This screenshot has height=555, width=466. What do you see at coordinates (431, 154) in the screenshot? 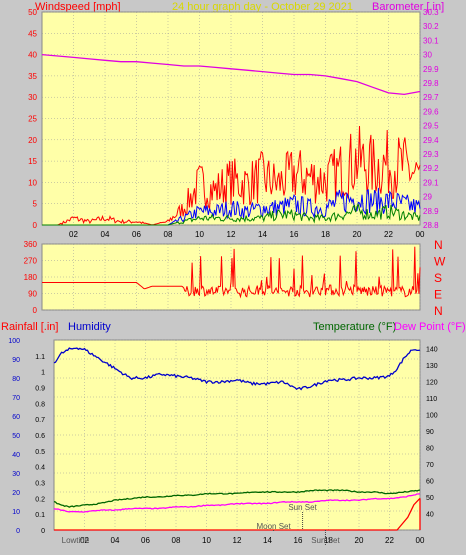
I see `baro-tick-label: 29.3` at bounding box center [431, 154].